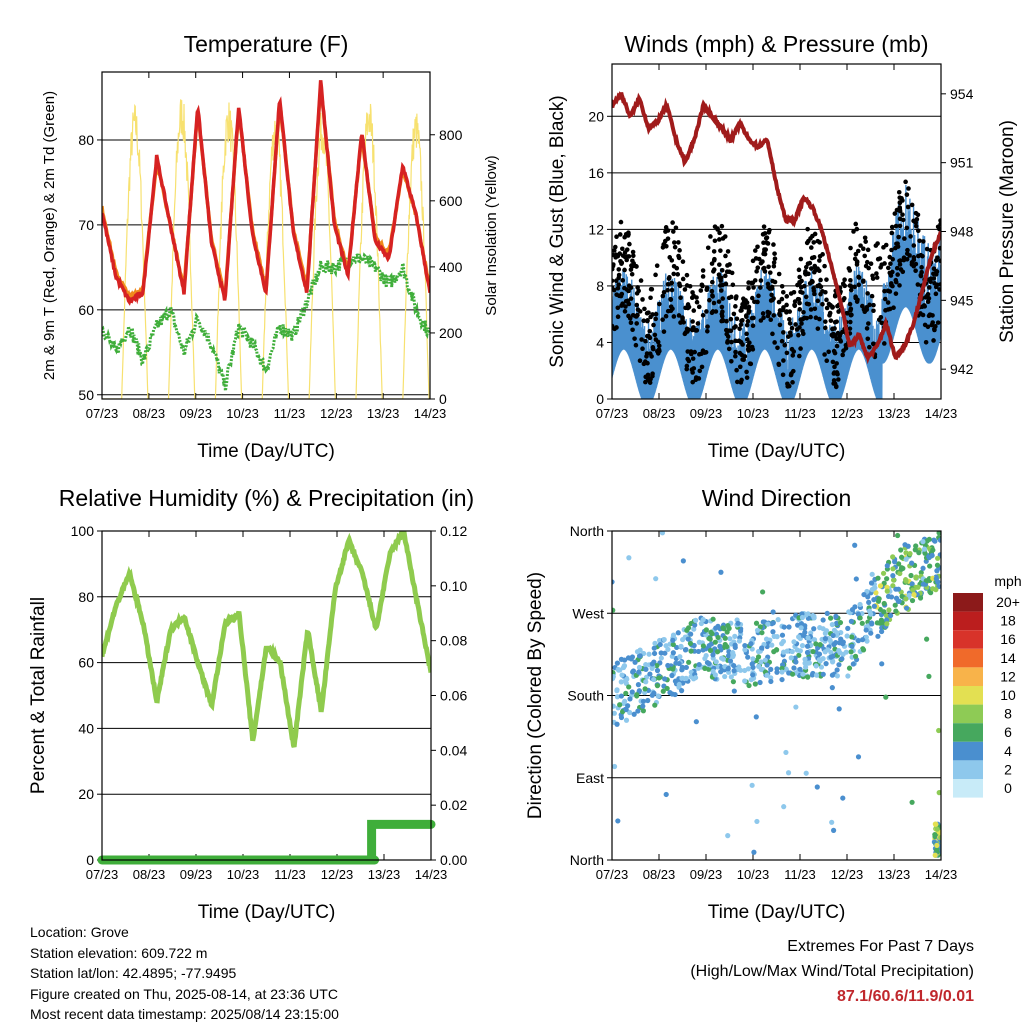 The width and height of the screenshot is (1024, 1025). I want to click on y-right-tick-label: 0.00, so click(453, 860).